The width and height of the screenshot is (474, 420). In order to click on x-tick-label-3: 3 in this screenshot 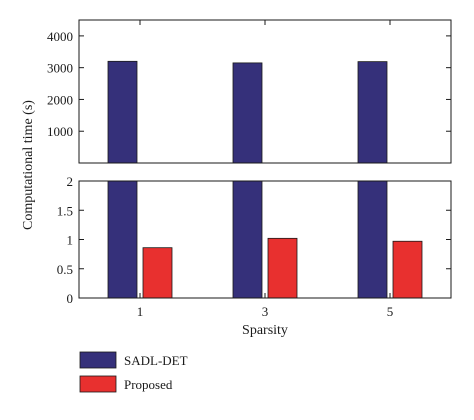, I will do `click(265, 311)`.